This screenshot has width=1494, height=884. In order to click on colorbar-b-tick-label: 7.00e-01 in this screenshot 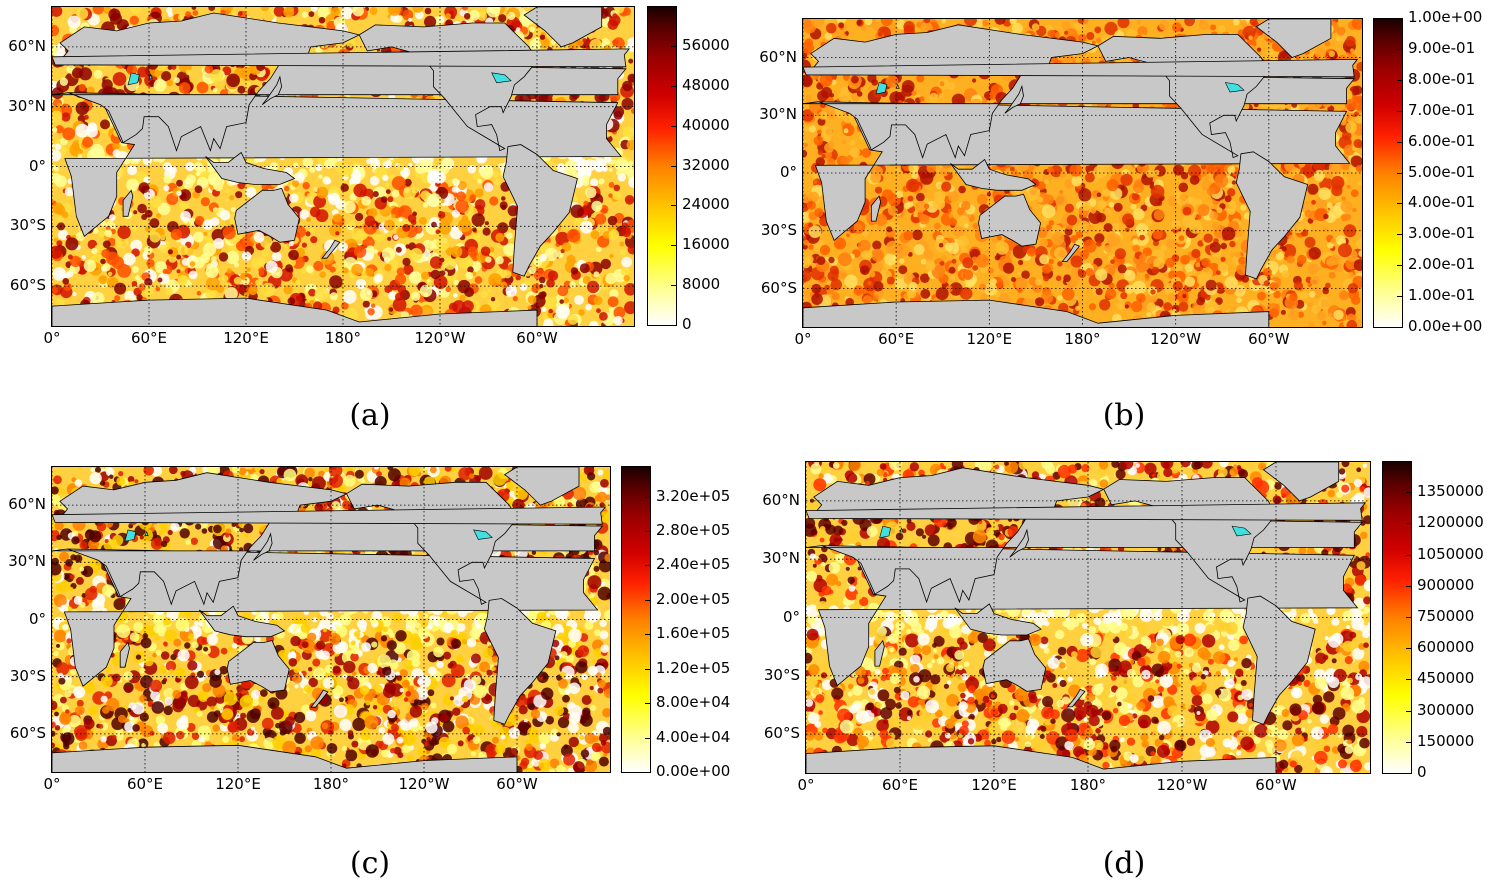, I will do `click(1442, 109)`.